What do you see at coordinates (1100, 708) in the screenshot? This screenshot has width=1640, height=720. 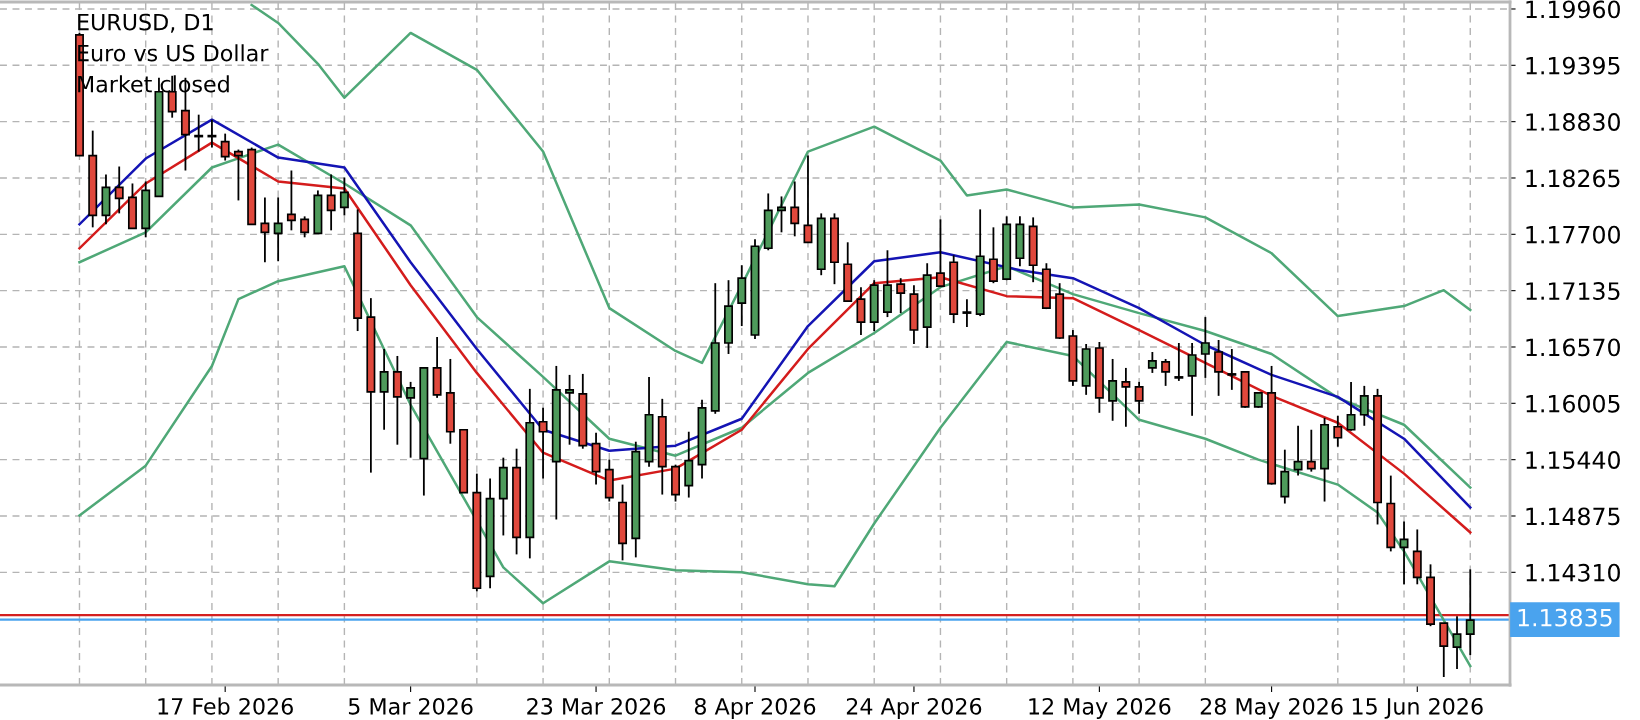 I see `x-tick-label: 12 May 2026` at bounding box center [1100, 708].